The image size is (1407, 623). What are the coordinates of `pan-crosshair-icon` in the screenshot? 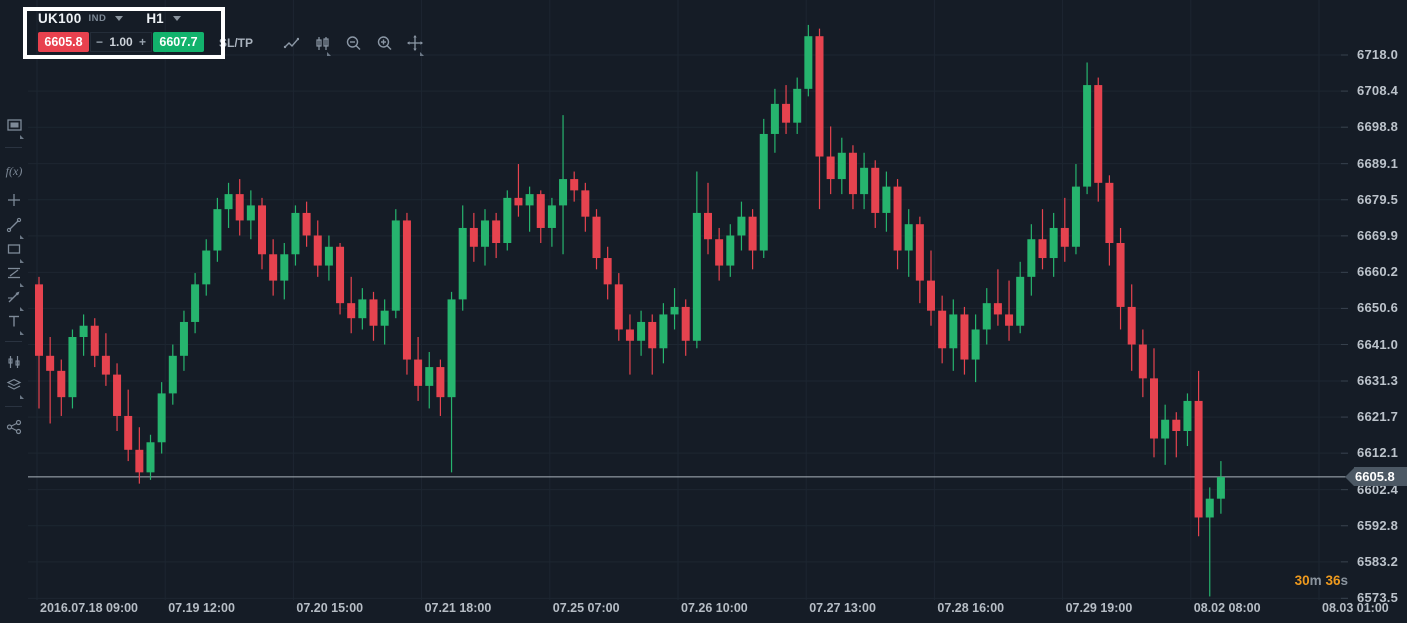 It's located at (414, 44).